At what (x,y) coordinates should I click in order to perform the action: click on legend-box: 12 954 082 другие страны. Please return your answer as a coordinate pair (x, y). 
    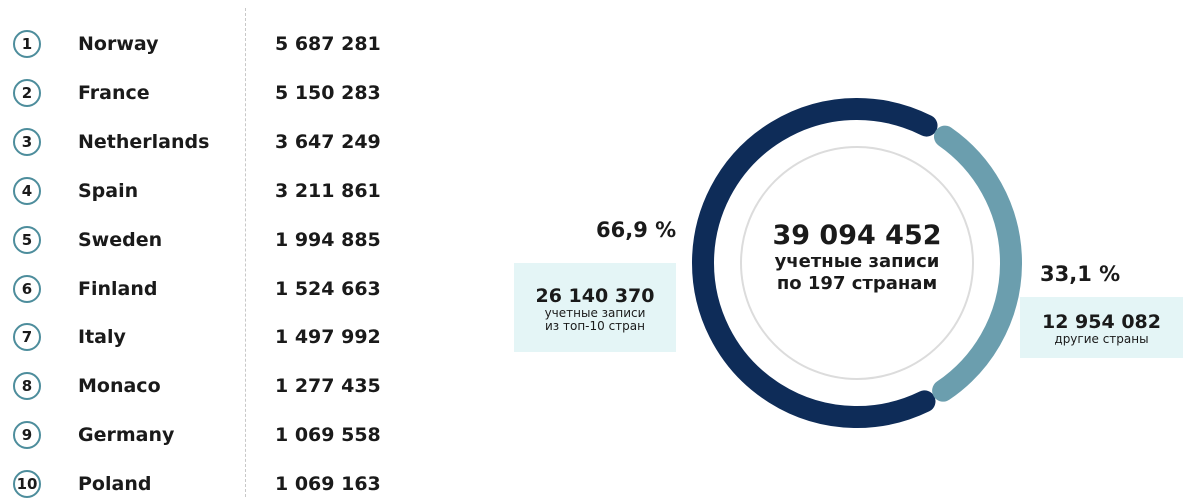
    Looking at the image, I should click on (1101, 327).